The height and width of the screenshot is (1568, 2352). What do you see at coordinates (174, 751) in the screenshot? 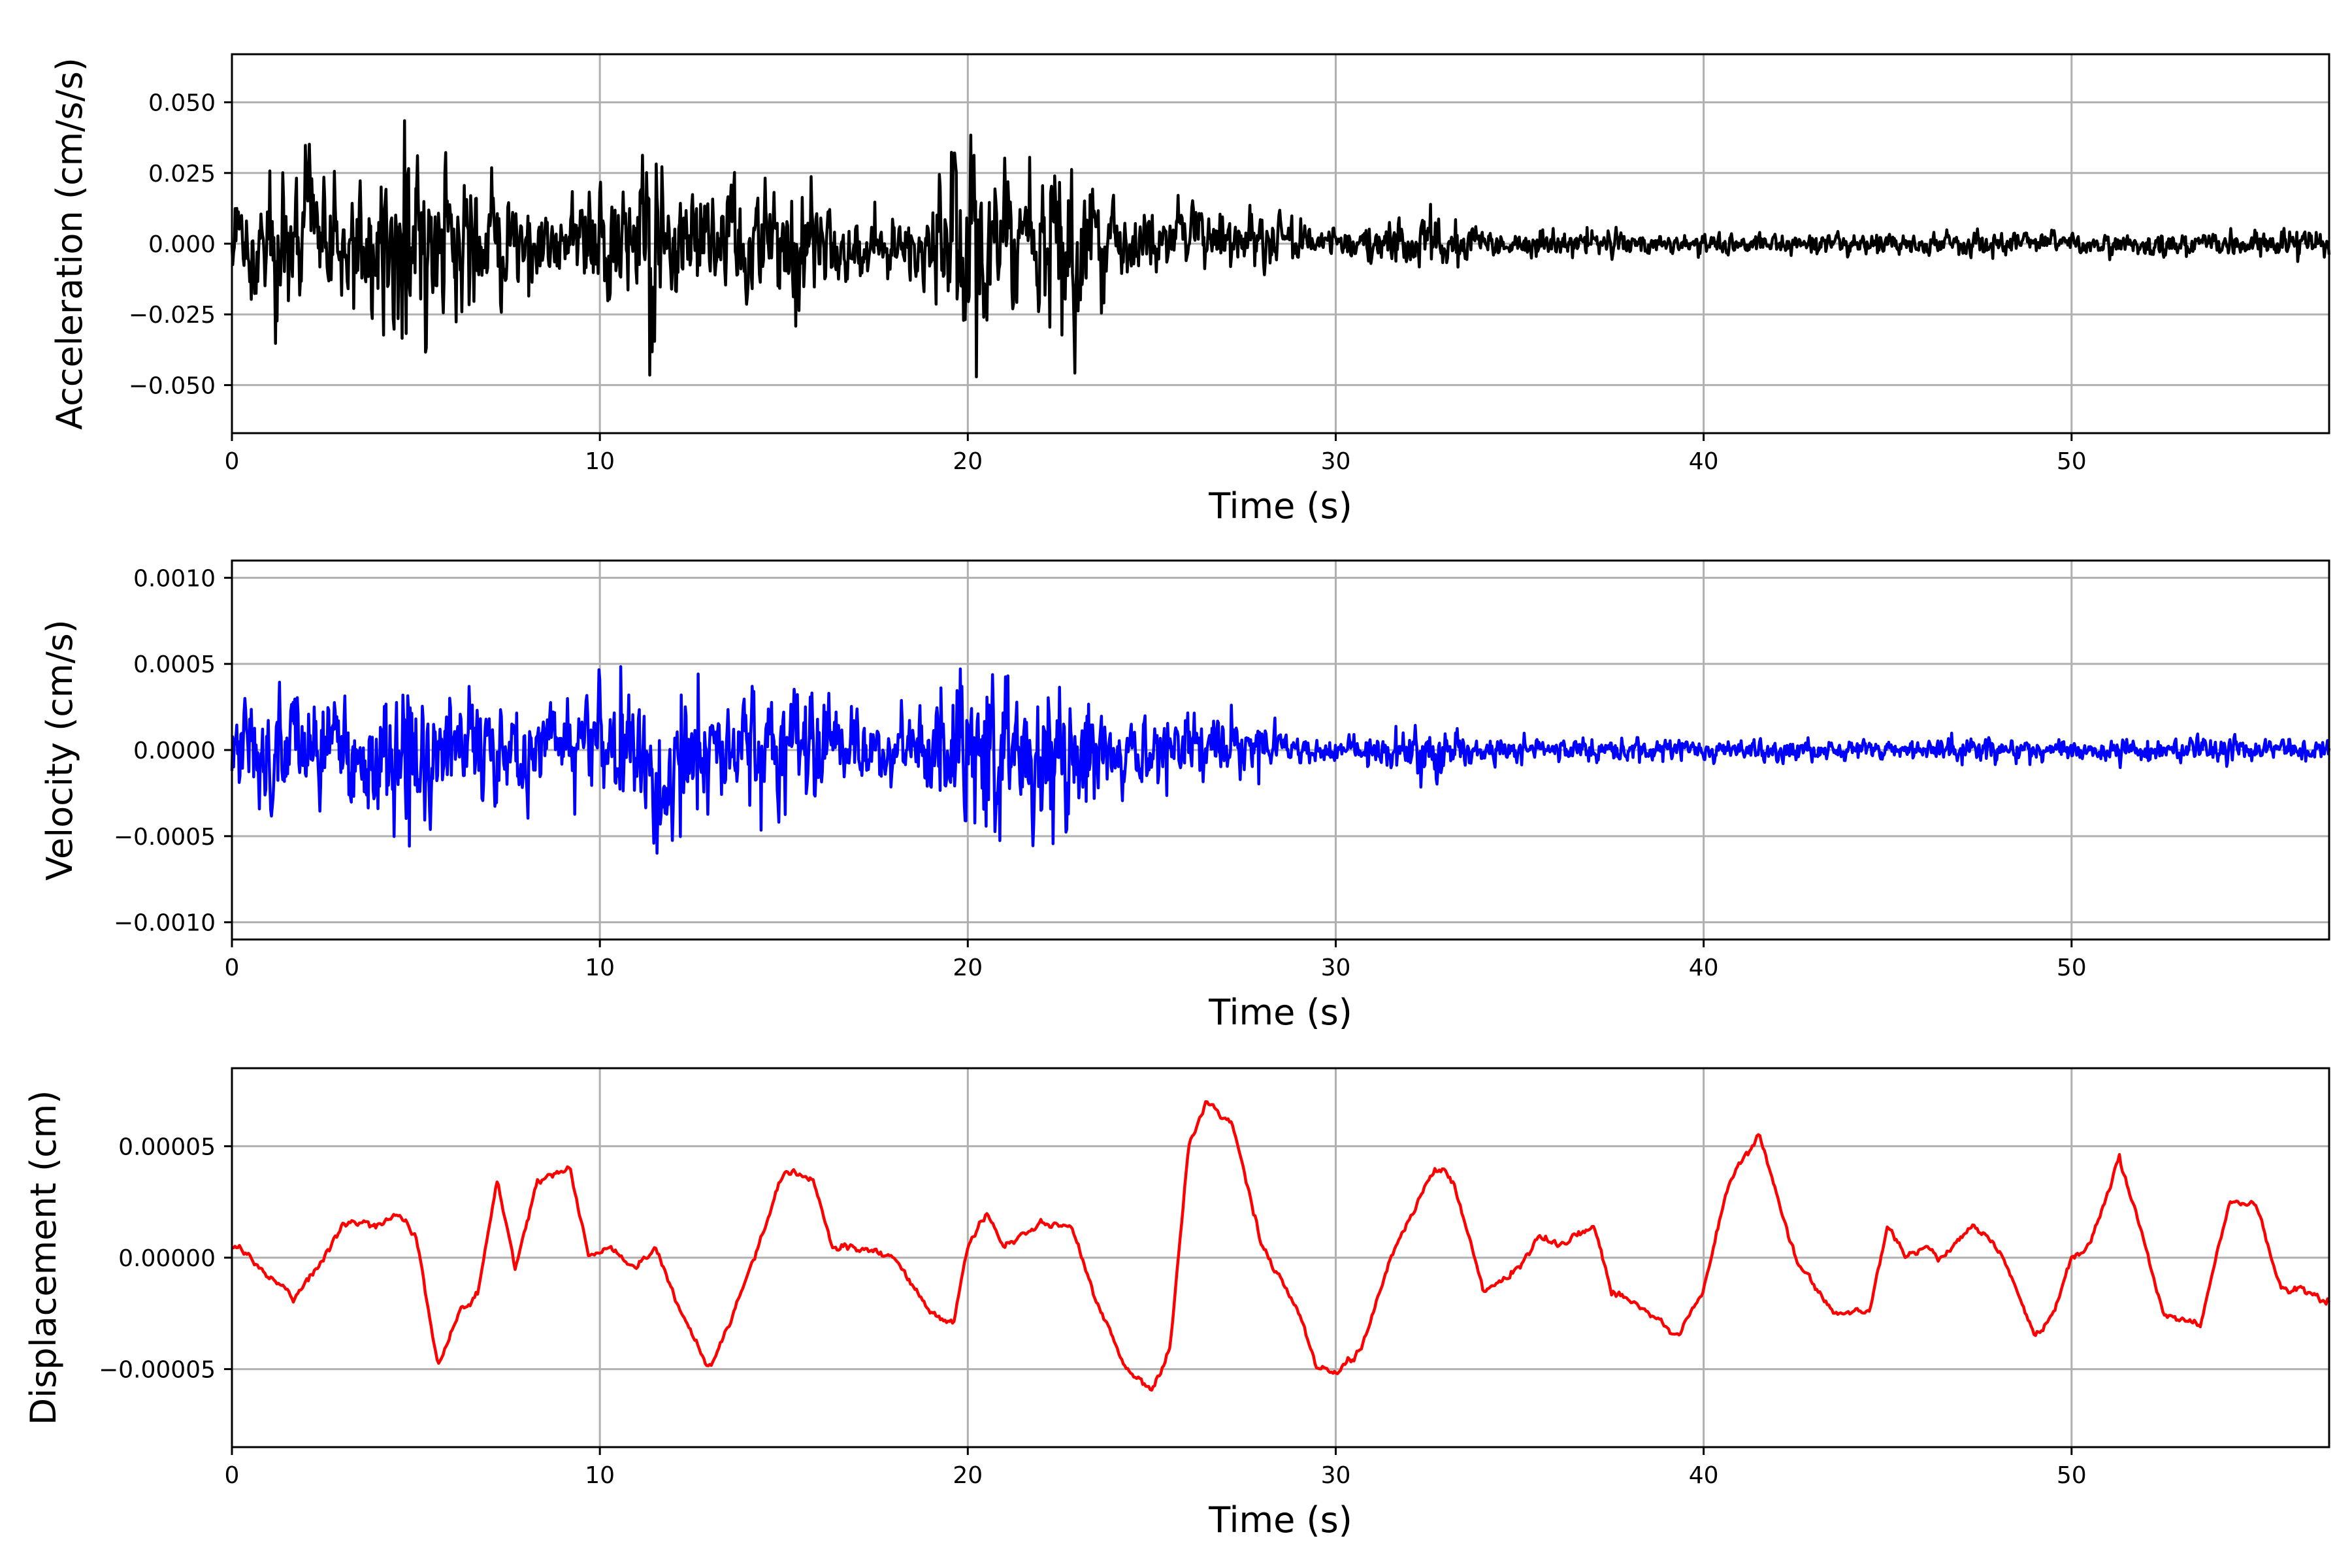
I see `y-tick-label: 0.0000` at bounding box center [174, 751].